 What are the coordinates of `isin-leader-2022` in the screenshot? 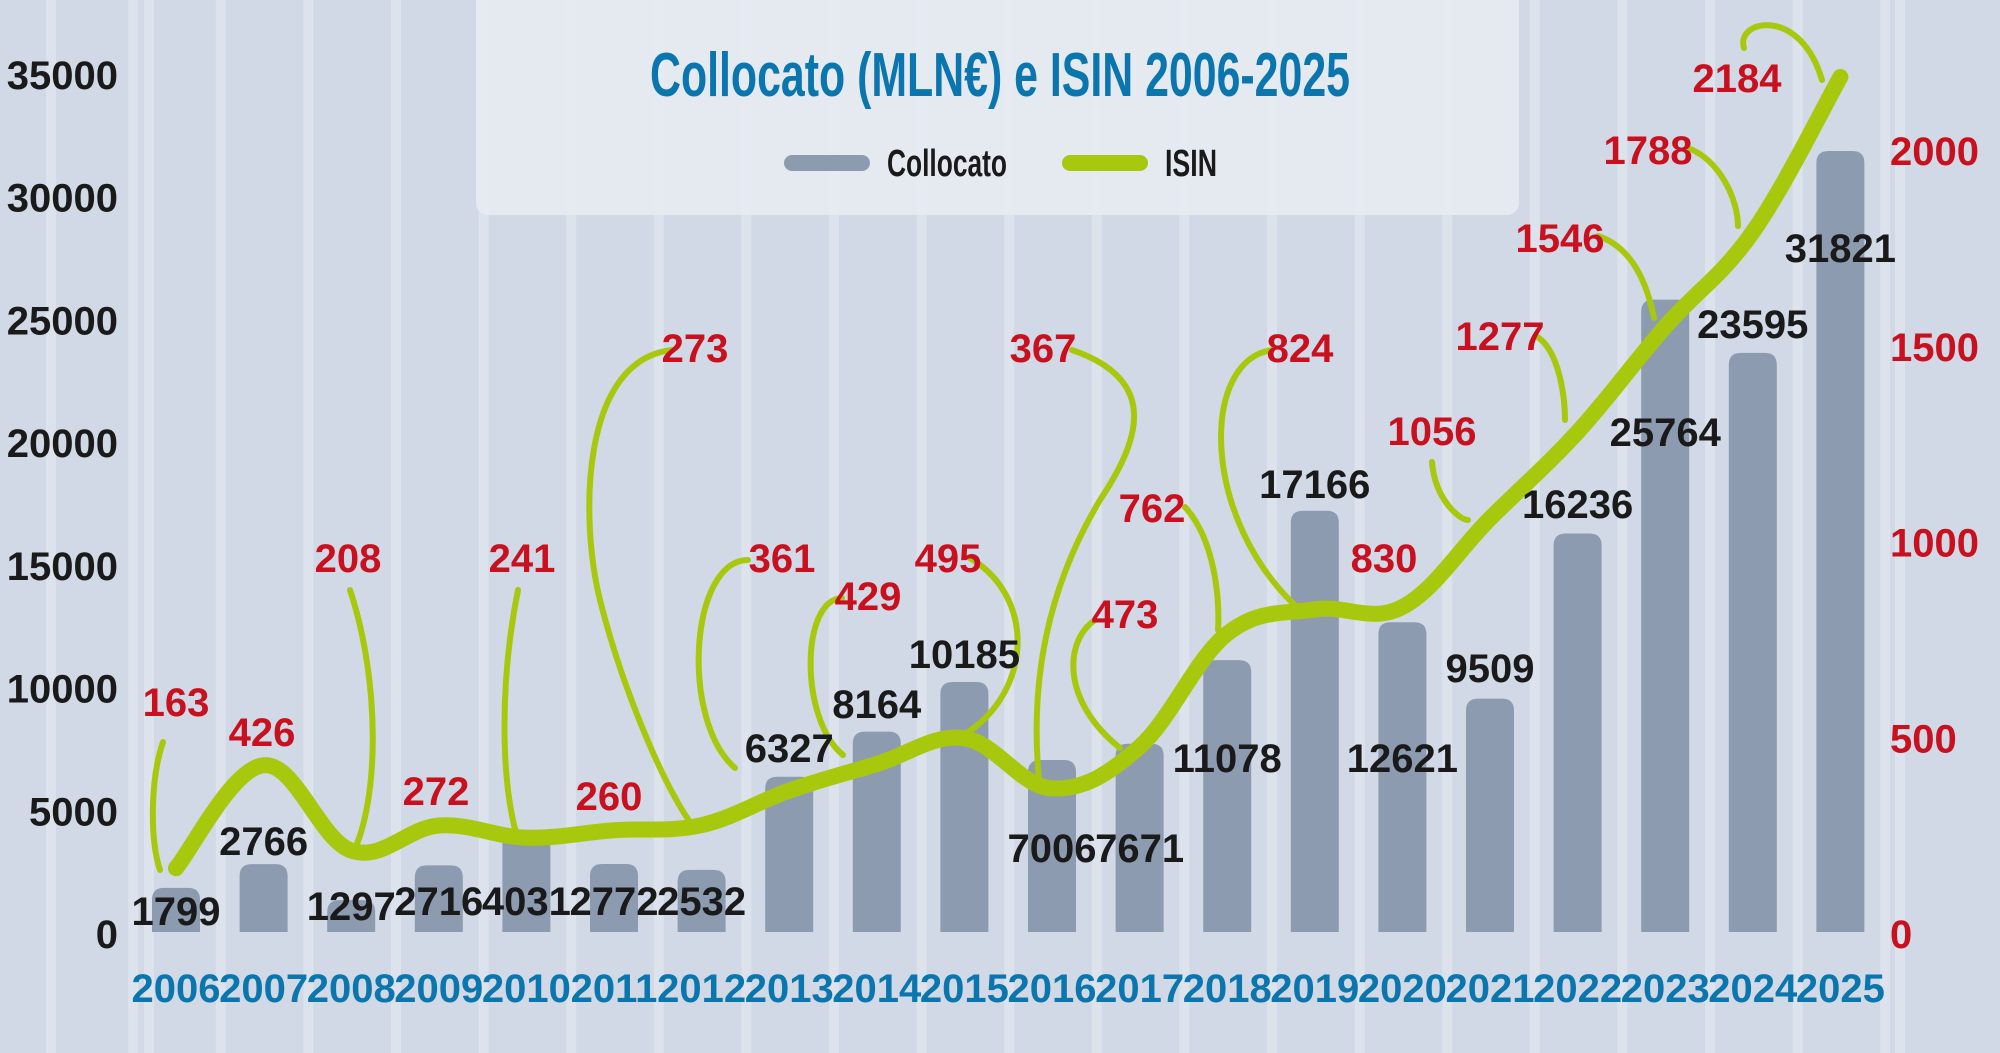 It's located at (1550, 378).